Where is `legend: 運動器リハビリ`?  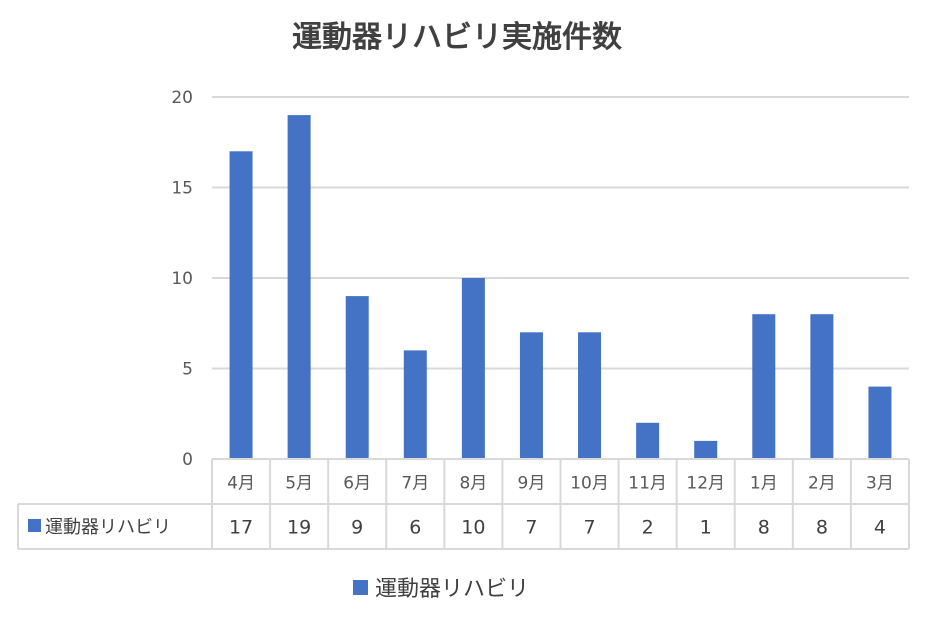
legend: 運動器リハビリ is located at coordinates (441, 589).